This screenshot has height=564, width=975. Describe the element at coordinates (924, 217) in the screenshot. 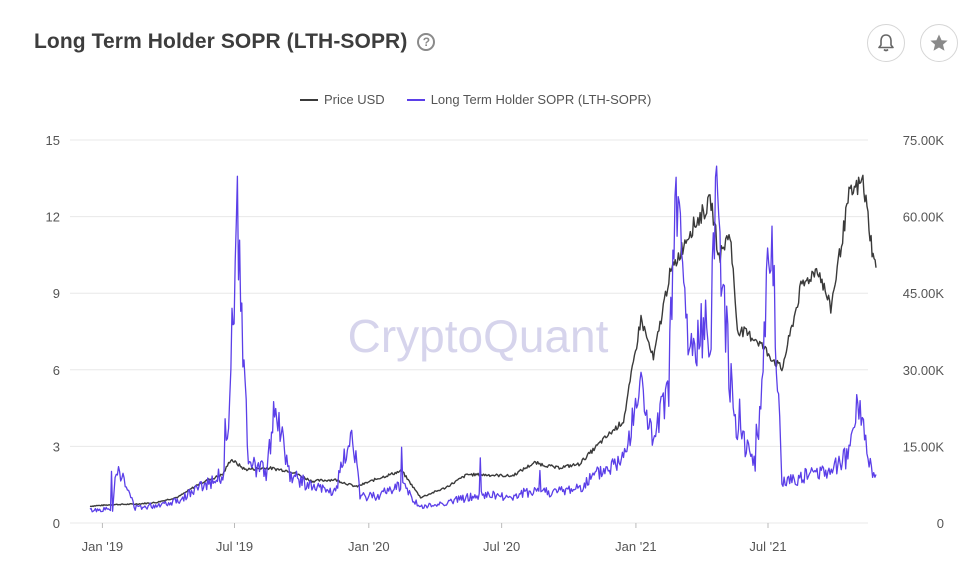

I see `y-right-tick: 60.00K` at that location.